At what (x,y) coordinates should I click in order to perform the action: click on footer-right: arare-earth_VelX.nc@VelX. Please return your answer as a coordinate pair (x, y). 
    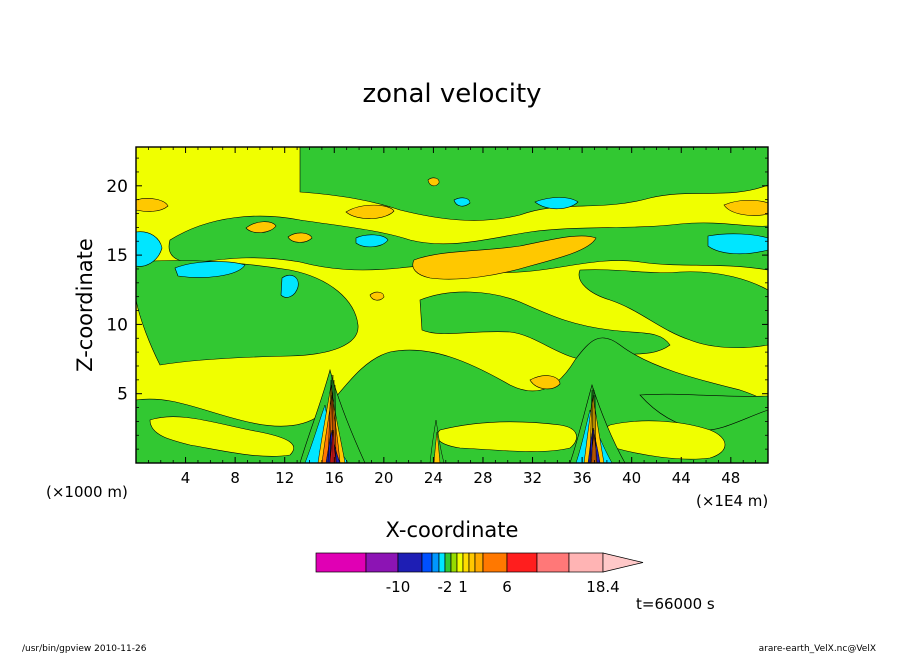
    Looking at the image, I should click on (817, 649).